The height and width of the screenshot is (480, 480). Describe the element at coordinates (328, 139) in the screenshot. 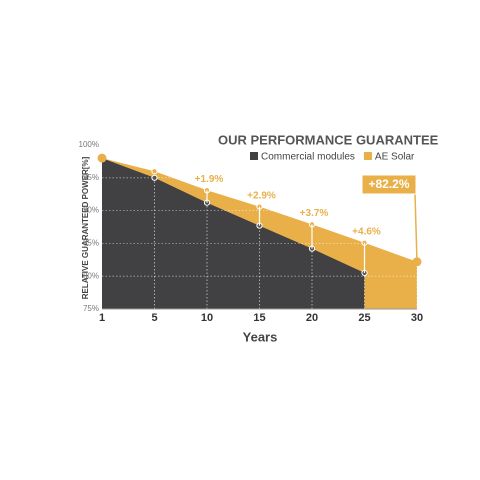

I see `chart-title: OUR PERFORMANCE GUARANTEE` at that location.